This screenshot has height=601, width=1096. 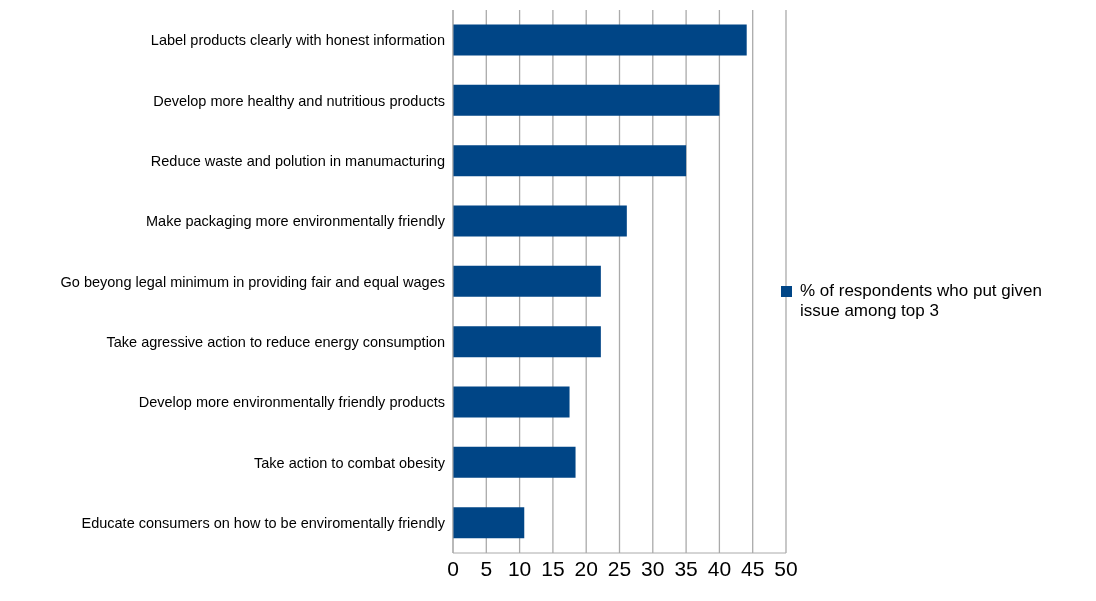 What do you see at coordinates (786, 568) in the screenshot?
I see `x-tick-label: 50` at bounding box center [786, 568].